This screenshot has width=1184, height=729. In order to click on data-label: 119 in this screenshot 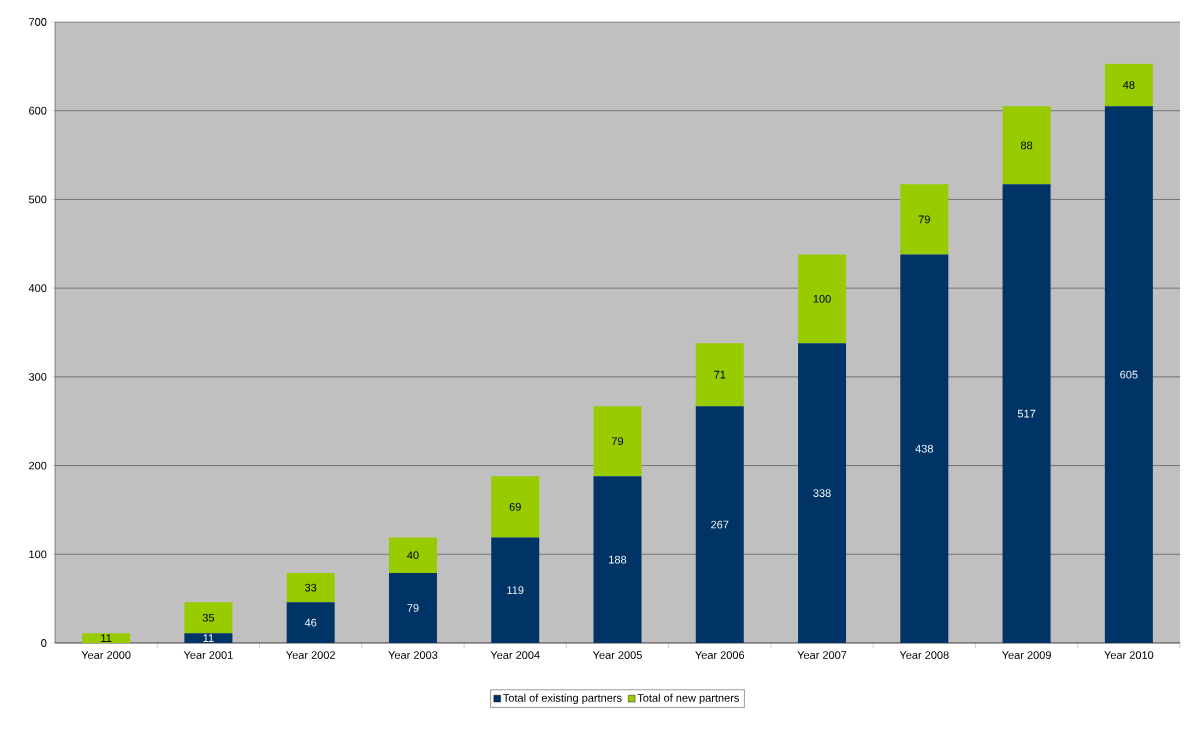, I will do `click(515, 590)`.